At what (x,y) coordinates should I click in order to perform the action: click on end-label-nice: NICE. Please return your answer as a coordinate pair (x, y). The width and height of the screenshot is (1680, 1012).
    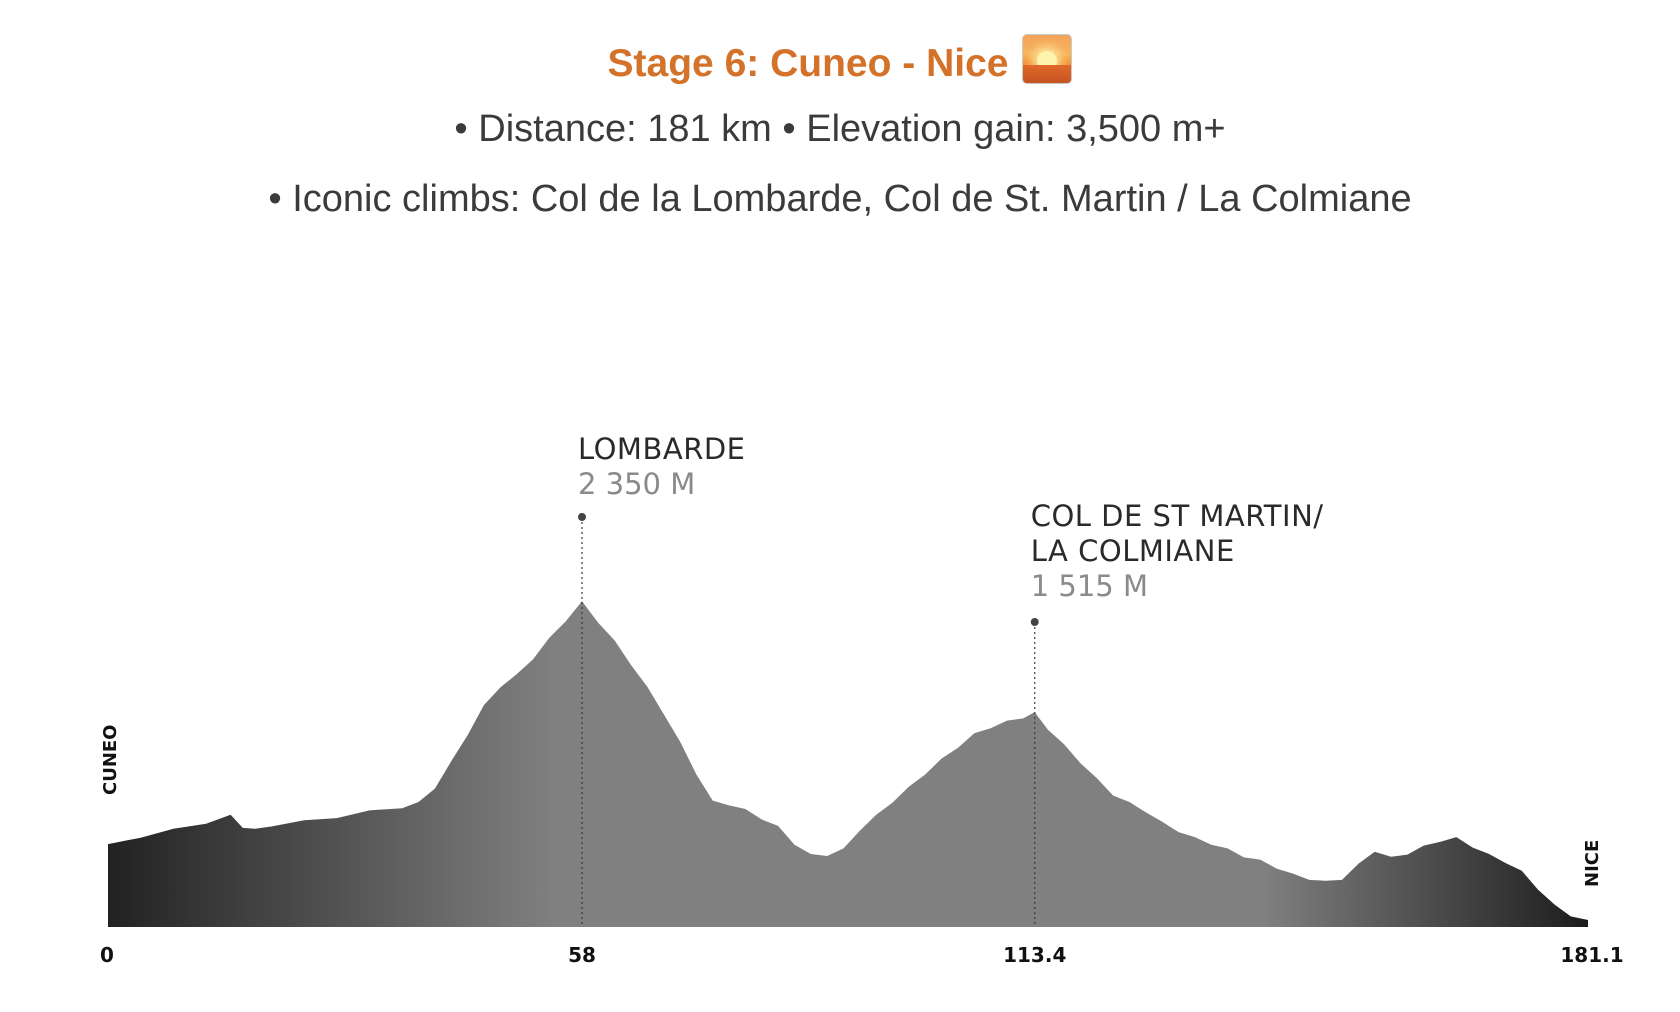
    Looking at the image, I should click on (1592, 863).